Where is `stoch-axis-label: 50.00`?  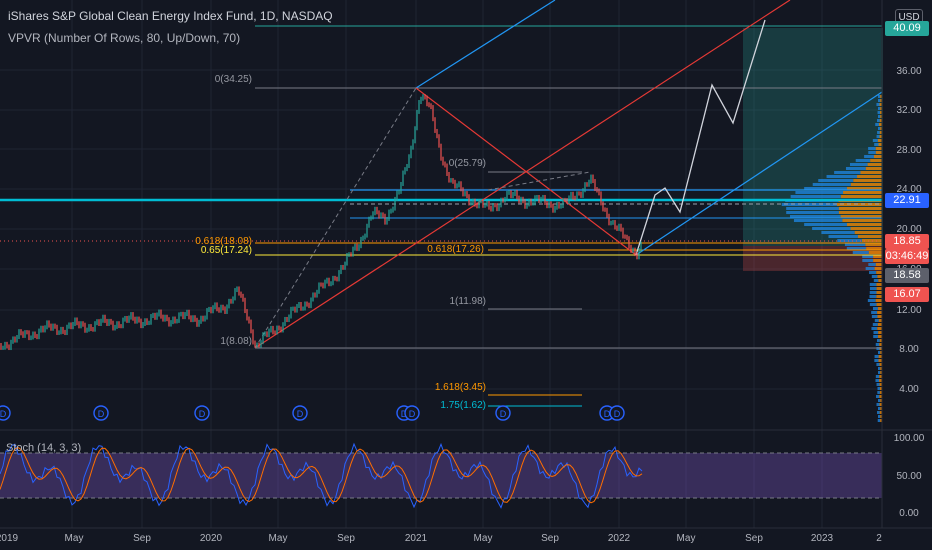 stoch-axis-label: 50.00 is located at coordinates (908, 476).